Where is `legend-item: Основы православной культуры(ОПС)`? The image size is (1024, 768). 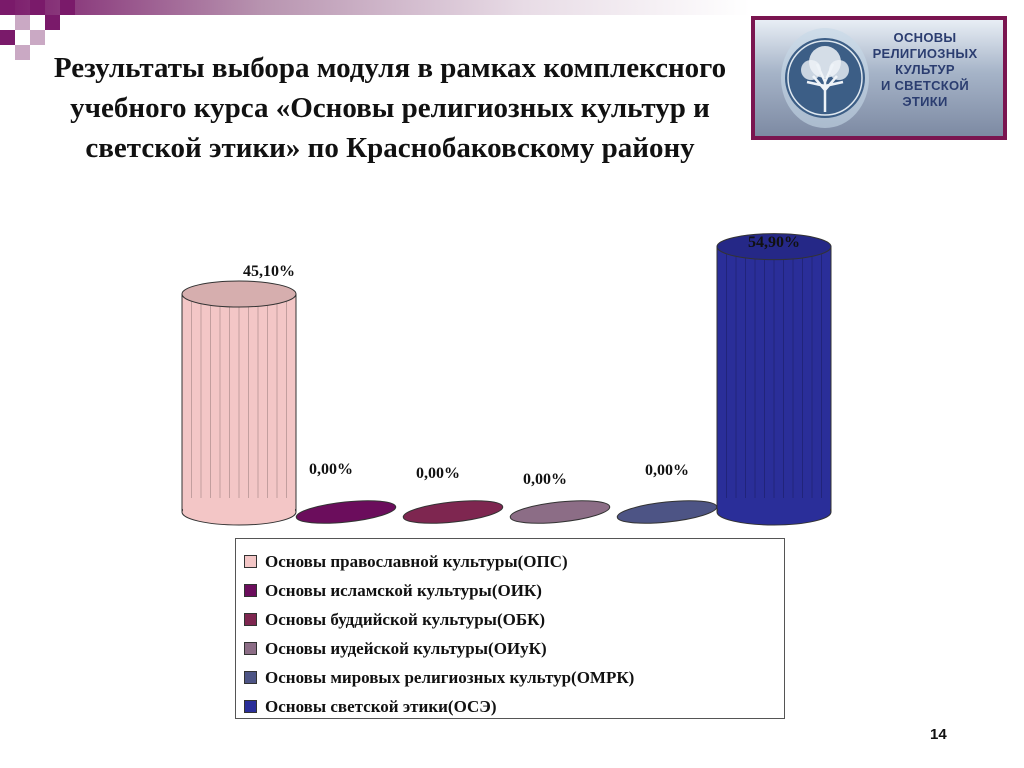
legend-item: Основы православной культуры(ОПС) is located at coordinates (514, 561).